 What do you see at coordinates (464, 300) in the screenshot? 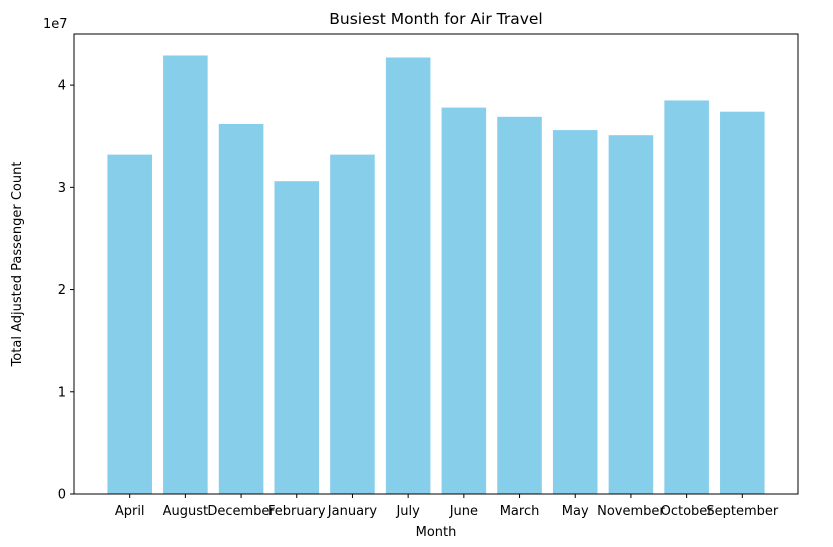
I see `bar-june` at bounding box center [464, 300].